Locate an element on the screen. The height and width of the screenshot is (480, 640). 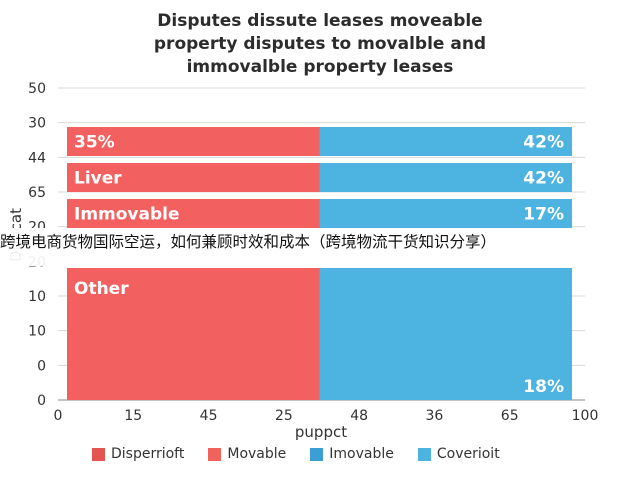
legend-item: Movable is located at coordinates (247, 454).